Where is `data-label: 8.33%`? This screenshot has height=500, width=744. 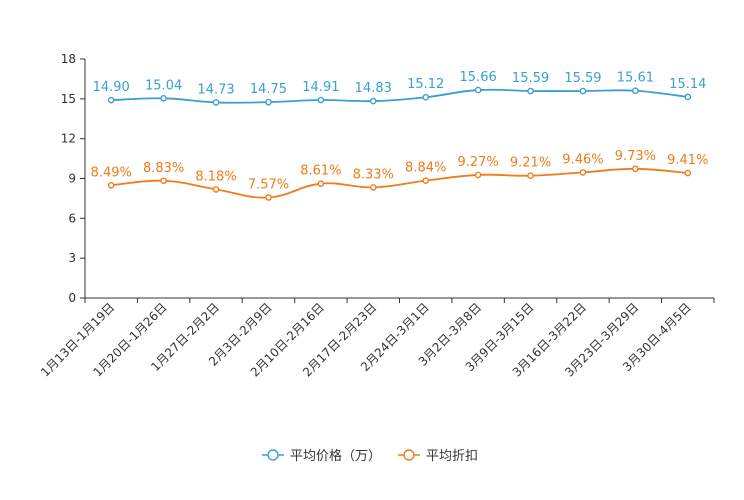
data-label: 8.33% is located at coordinates (373, 174).